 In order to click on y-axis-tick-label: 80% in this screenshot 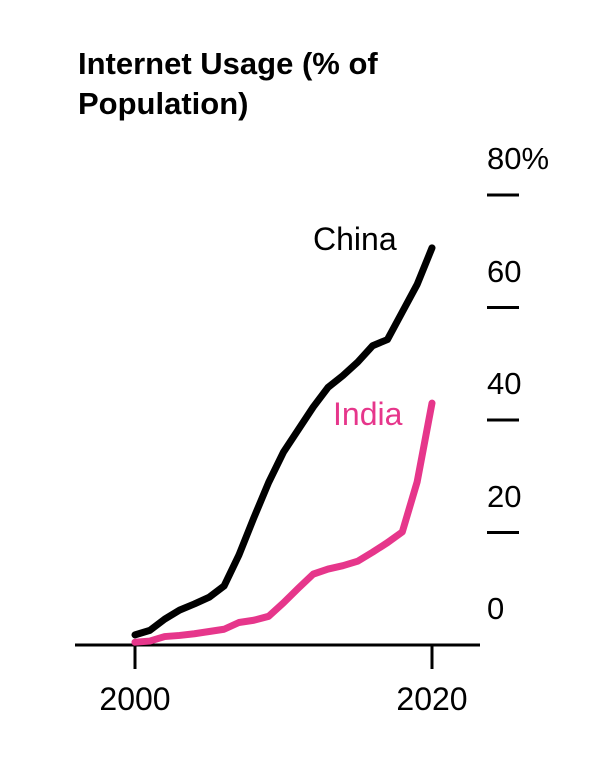, I will do `click(518, 158)`.